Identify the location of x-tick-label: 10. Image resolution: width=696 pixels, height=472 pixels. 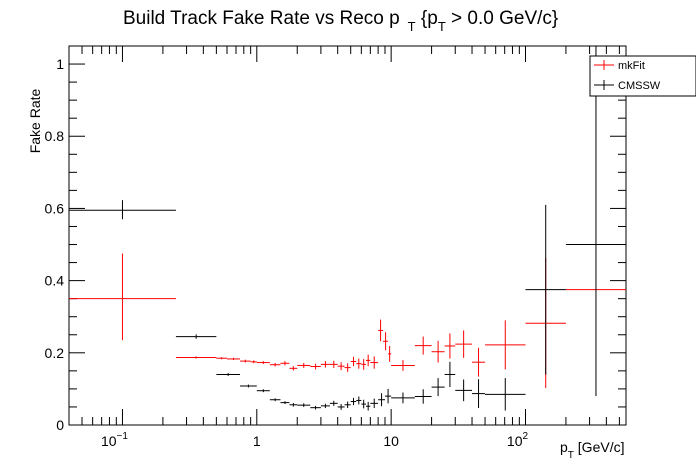
(391, 441).